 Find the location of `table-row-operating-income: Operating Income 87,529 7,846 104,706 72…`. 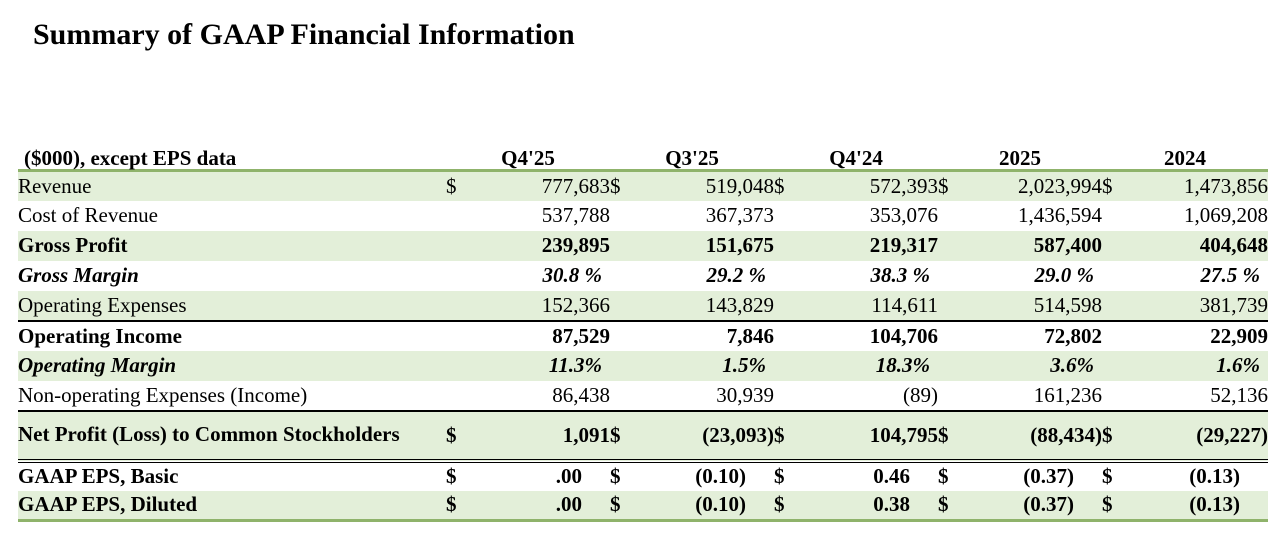

table-row-operating-income: Operating Income 87,529 7,846 104,706 72… is located at coordinates (643, 335).